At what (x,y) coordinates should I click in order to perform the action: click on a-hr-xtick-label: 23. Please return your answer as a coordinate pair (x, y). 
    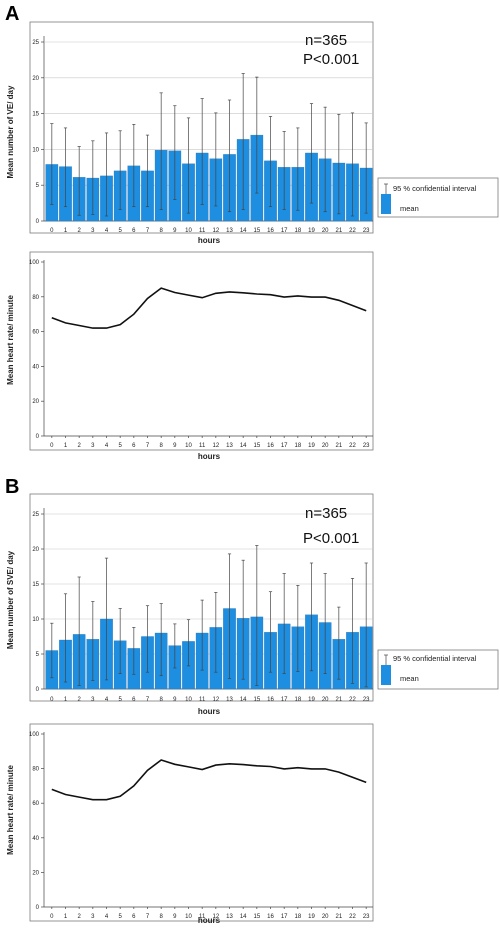
    Looking at the image, I should click on (366, 446).